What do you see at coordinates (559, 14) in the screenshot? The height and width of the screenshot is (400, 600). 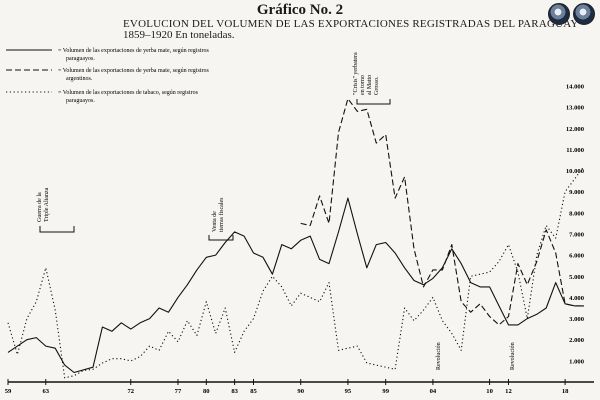 I see `seal-left-icon` at bounding box center [559, 14].